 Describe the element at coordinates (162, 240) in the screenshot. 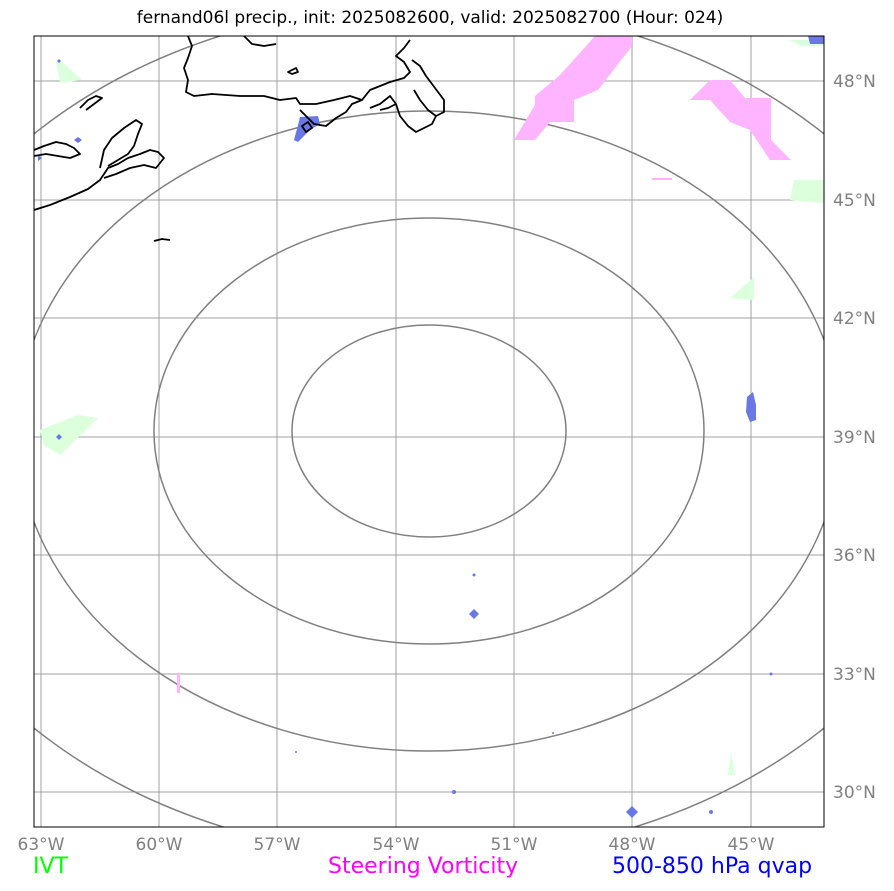

I see `coastline-sable-island` at that location.